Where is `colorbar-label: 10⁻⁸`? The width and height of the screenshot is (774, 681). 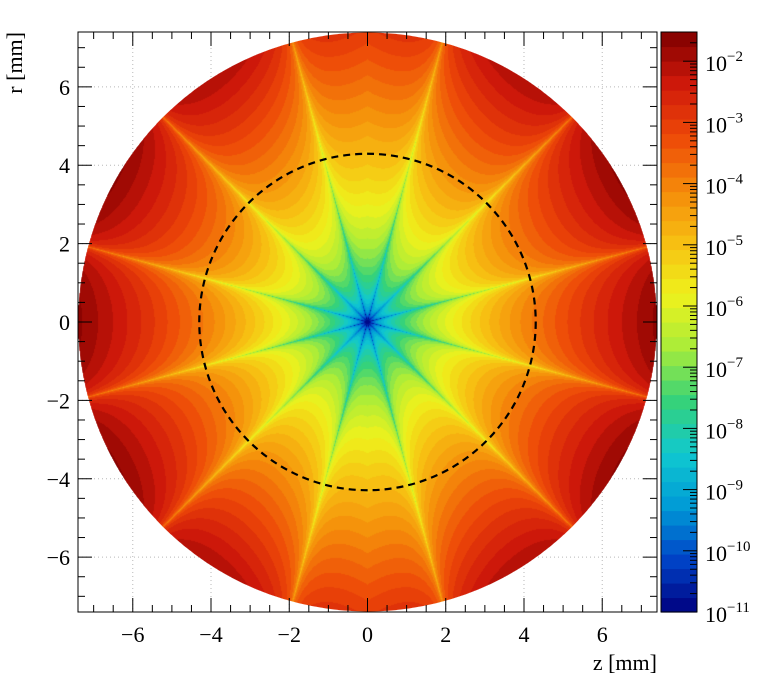 colorbar-label: 10⁻⁸ is located at coordinates (724, 429).